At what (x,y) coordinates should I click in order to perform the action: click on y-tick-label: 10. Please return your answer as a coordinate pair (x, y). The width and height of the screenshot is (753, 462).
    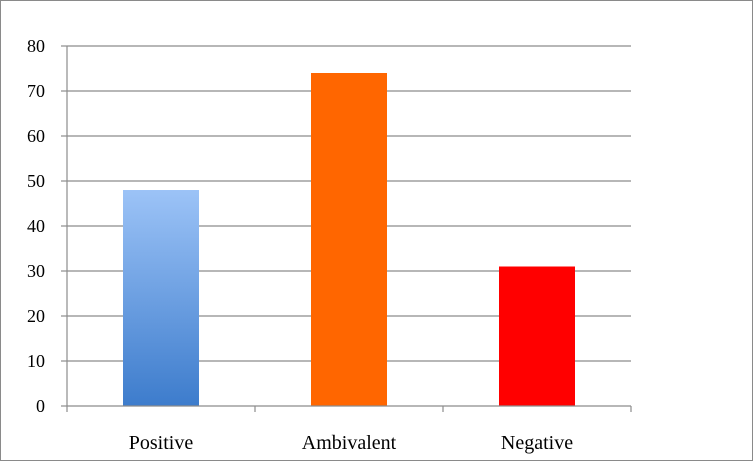
    Looking at the image, I should click on (36, 361).